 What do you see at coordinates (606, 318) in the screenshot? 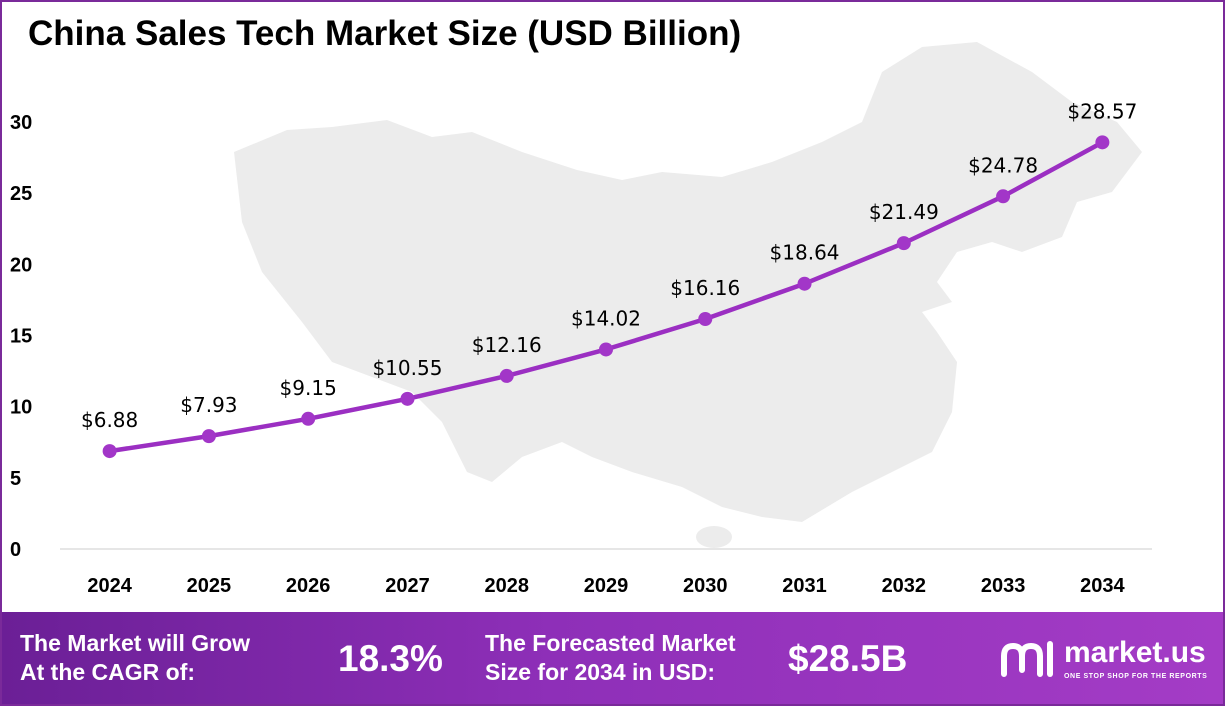
I see `data-label: $14.02` at bounding box center [606, 318].